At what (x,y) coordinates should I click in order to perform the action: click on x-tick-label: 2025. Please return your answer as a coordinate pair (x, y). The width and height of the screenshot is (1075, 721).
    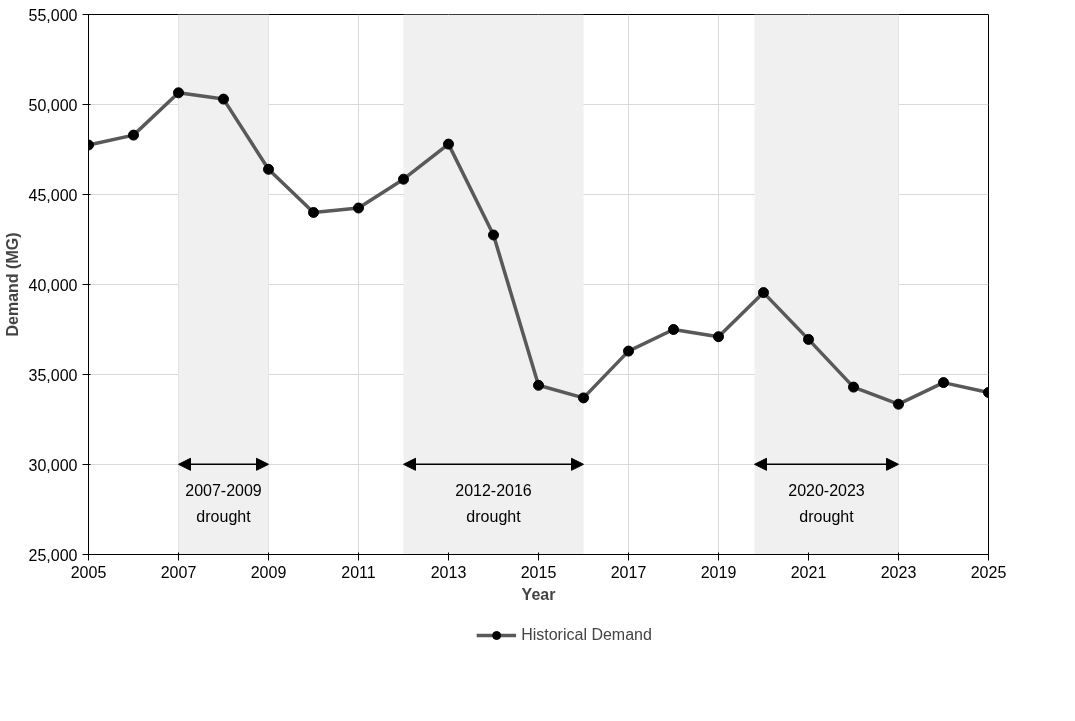
    Looking at the image, I should click on (988, 572).